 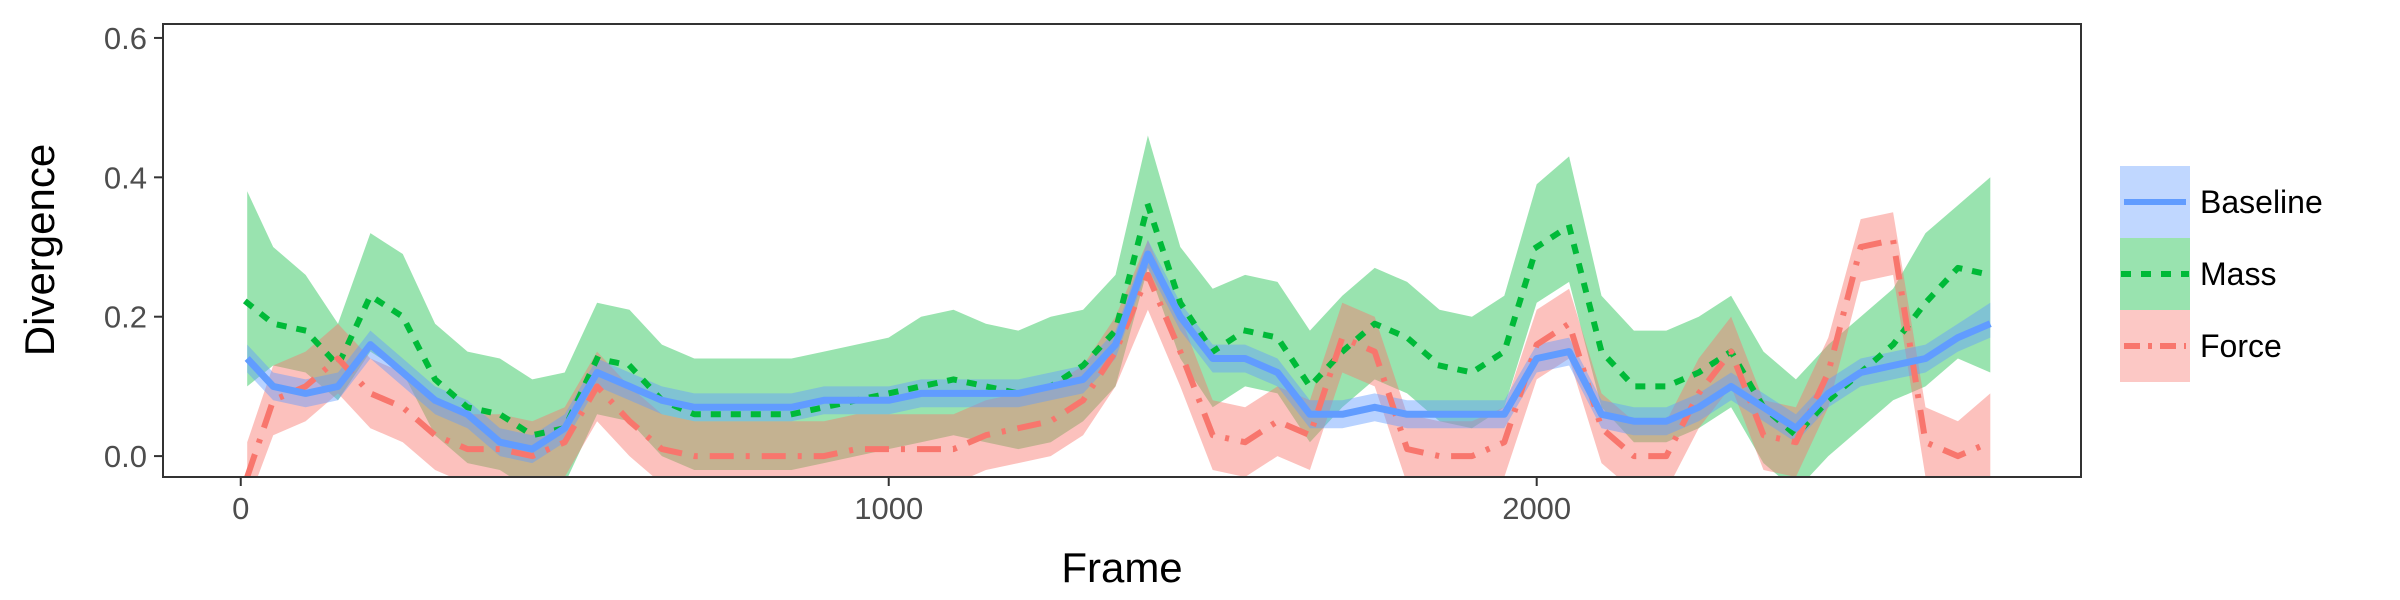 What do you see at coordinates (888, 508) in the screenshot?
I see `x-tick-label: 1000` at bounding box center [888, 508].